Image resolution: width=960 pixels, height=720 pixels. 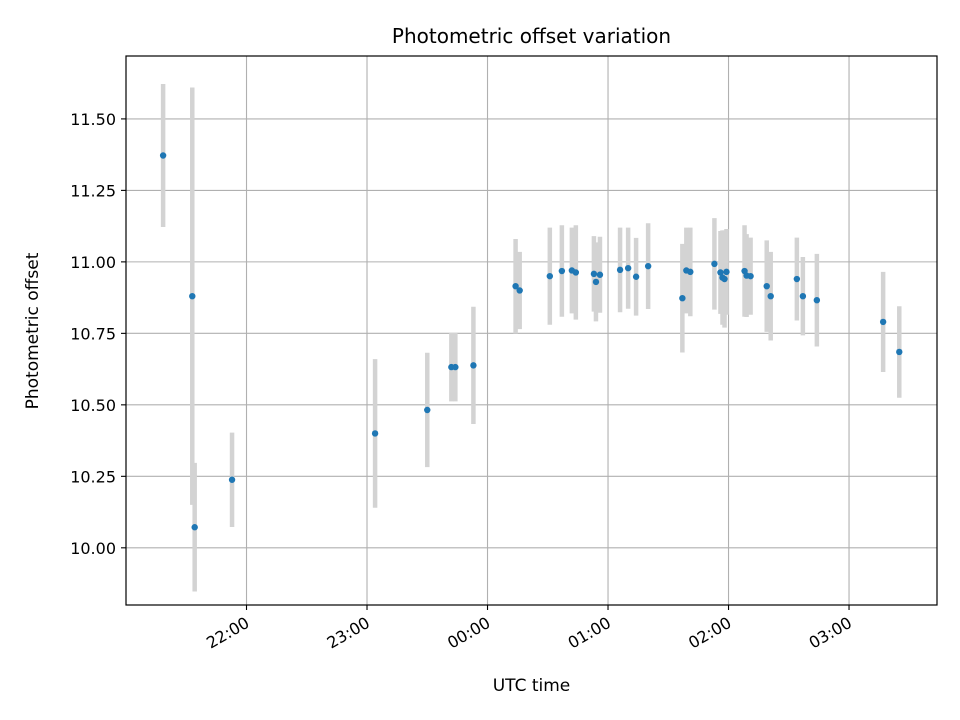 What do you see at coordinates (93, 333) in the screenshot?
I see `y-tick-label: 10.75` at bounding box center [93, 333].